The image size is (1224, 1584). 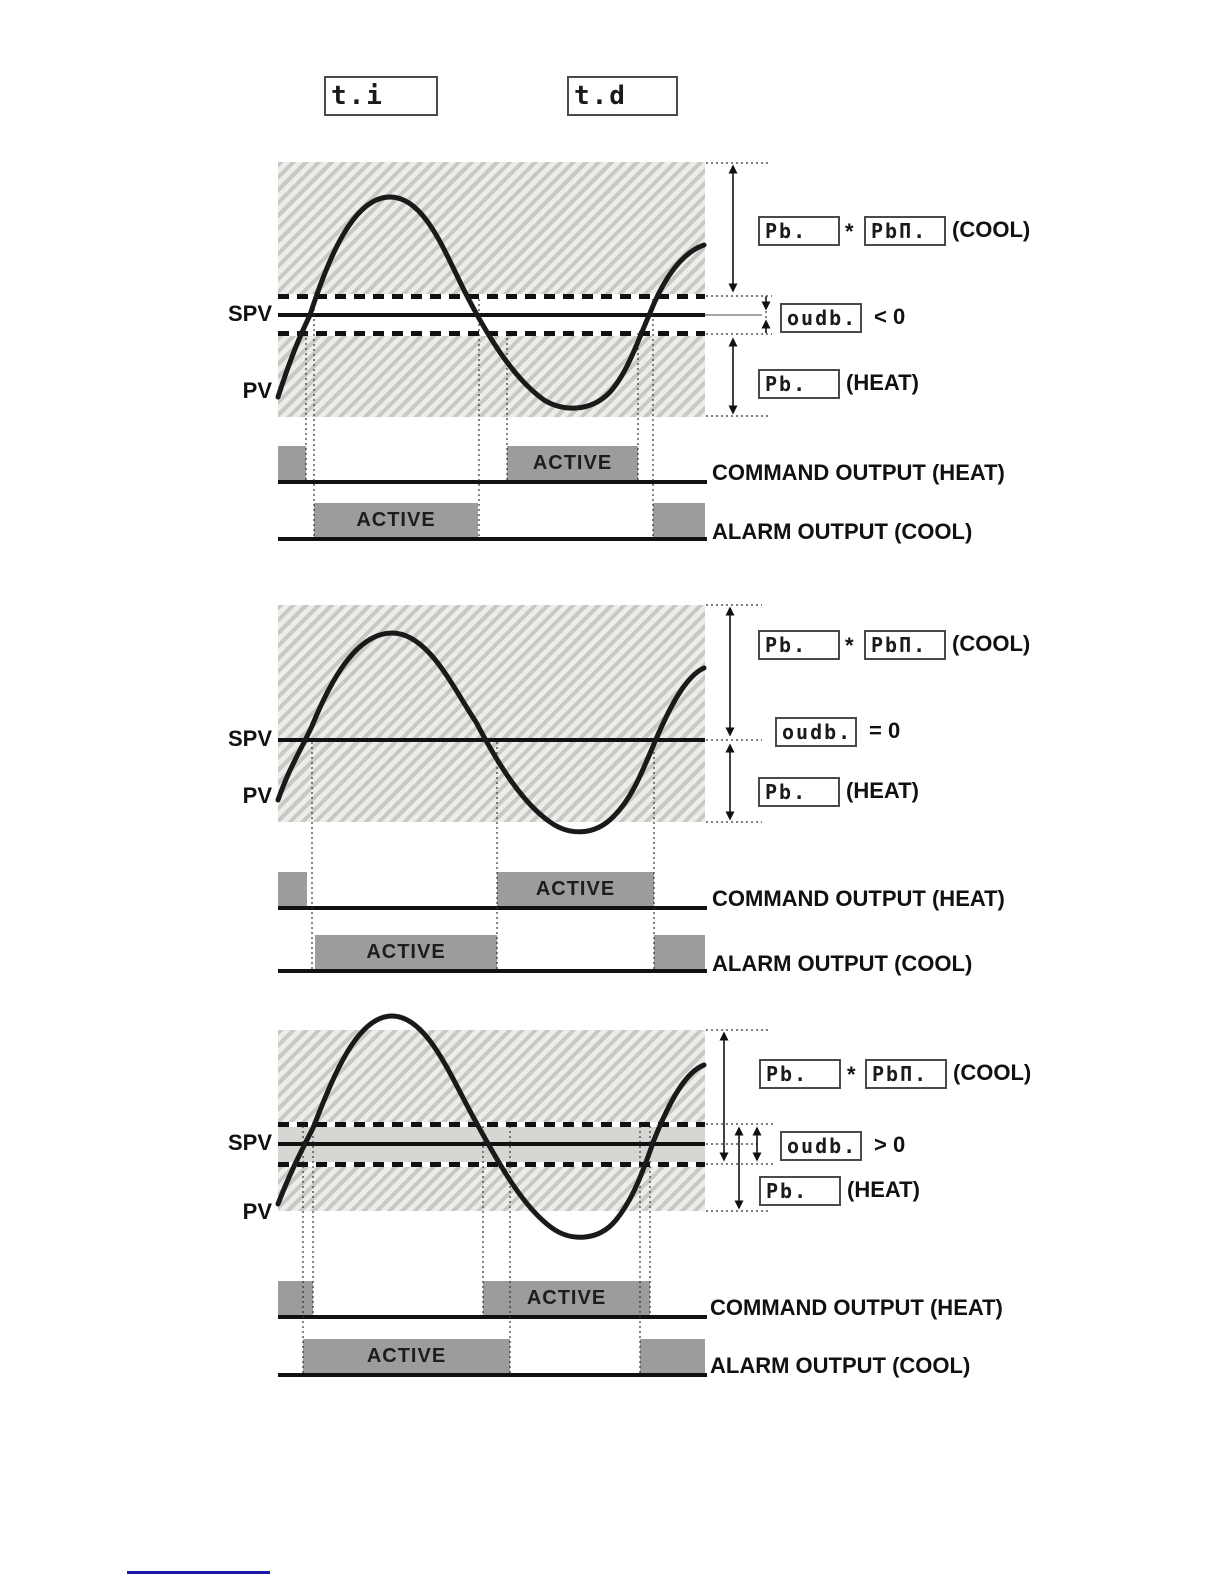 What do you see at coordinates (295, 1298) in the screenshot?
I see `panel3-command-bar-start` at bounding box center [295, 1298].